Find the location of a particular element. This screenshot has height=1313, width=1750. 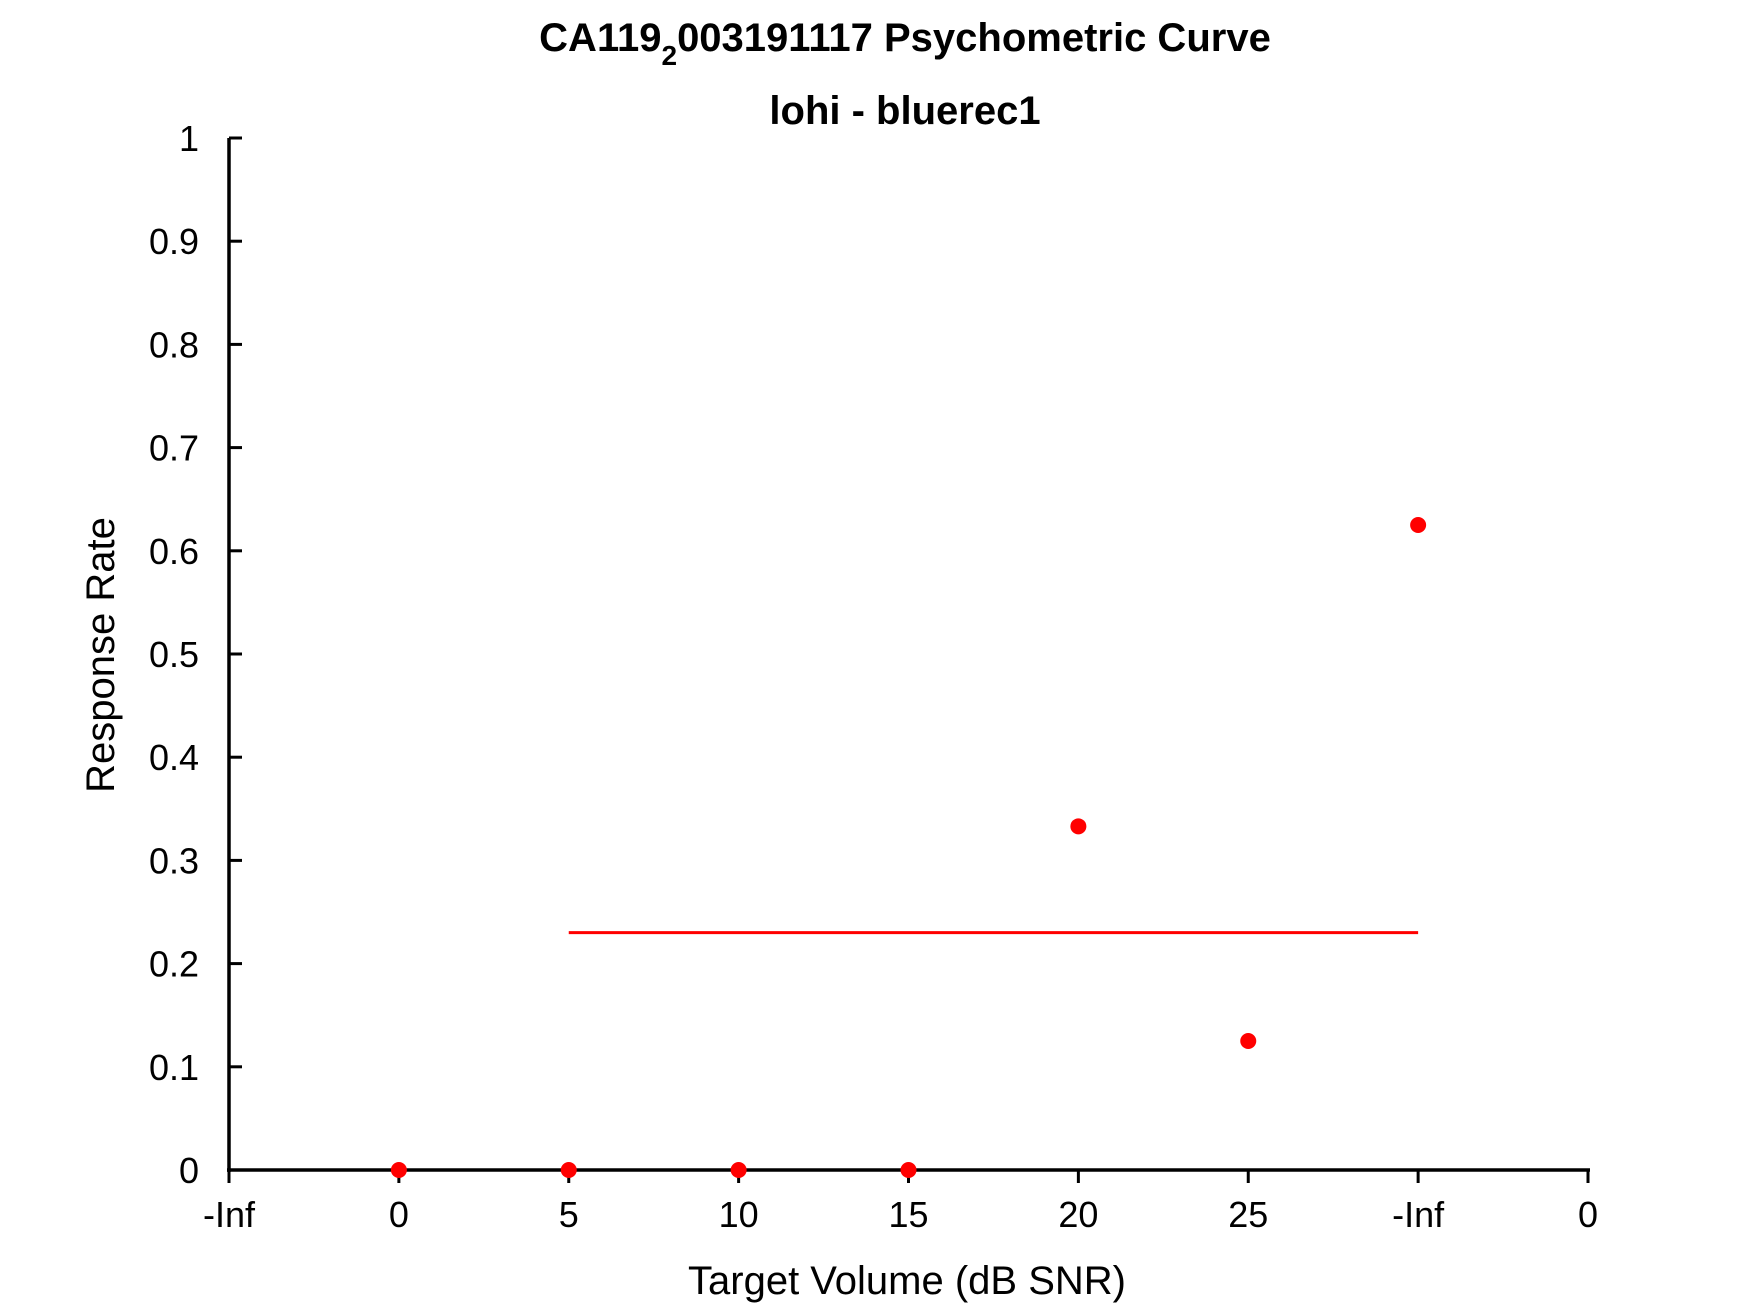

chart-title-rest: 003191117 Psychometric Curve is located at coordinates (974, 38).